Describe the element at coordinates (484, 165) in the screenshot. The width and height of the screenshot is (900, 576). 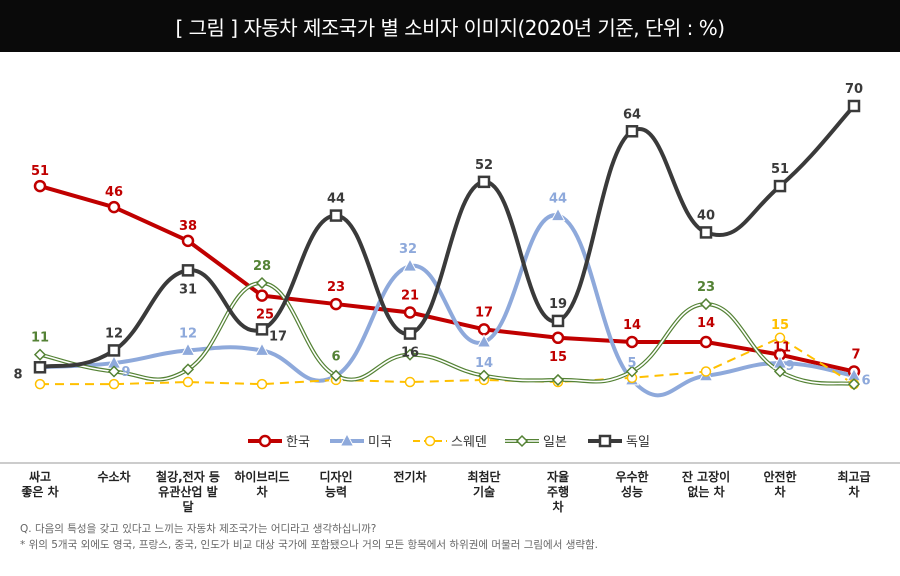
I see `series-4-label-6: 52` at that location.